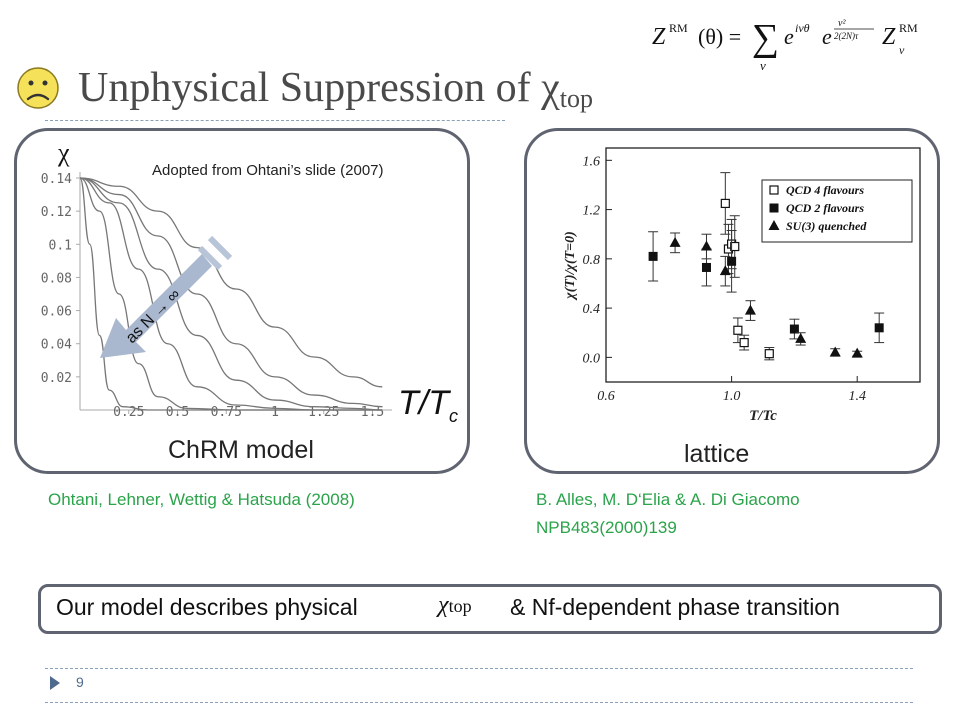  What do you see at coordinates (428, 405) in the screenshot?
I see `t-over-tc-label: T/Tc` at bounding box center [428, 405].